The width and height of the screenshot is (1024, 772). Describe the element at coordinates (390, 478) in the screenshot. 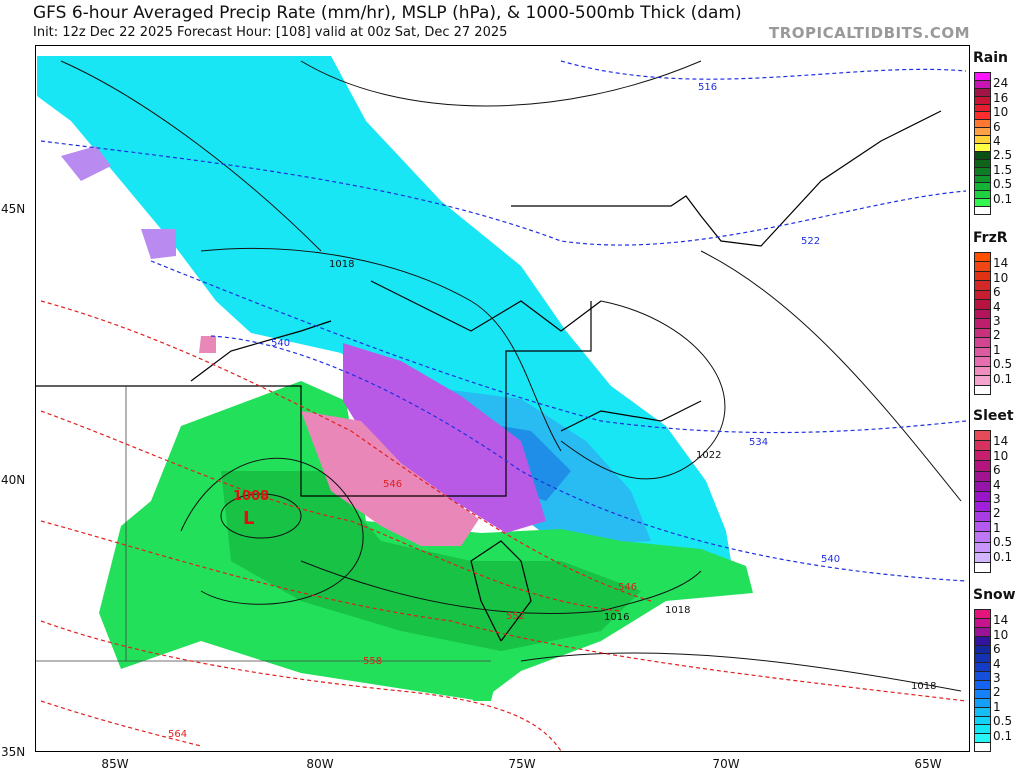

I see `frzr-area` at that location.